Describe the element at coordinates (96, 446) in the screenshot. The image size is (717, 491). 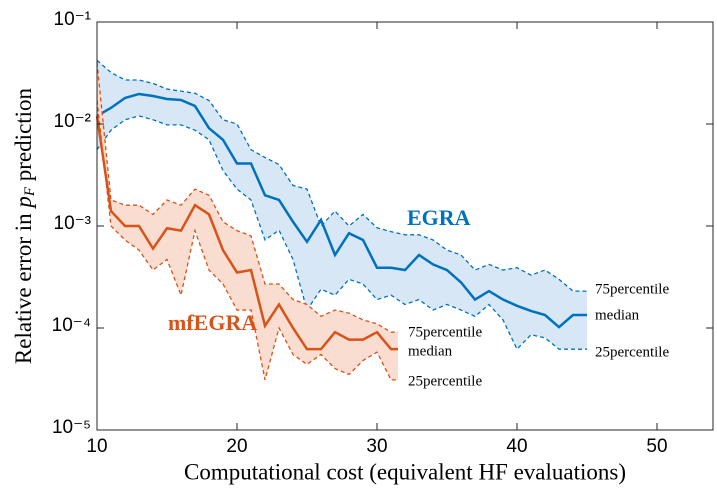
I see `x-tick-label: 10` at that location.